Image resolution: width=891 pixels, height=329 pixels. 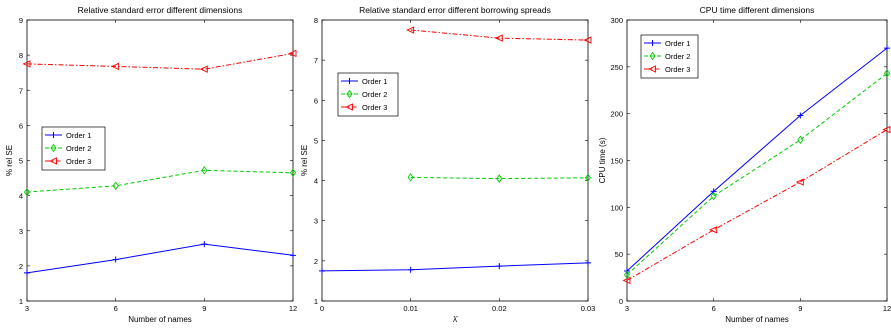 What do you see at coordinates (616, 20) in the screenshot?
I see `y-tick-label: 300` at bounding box center [616, 20].